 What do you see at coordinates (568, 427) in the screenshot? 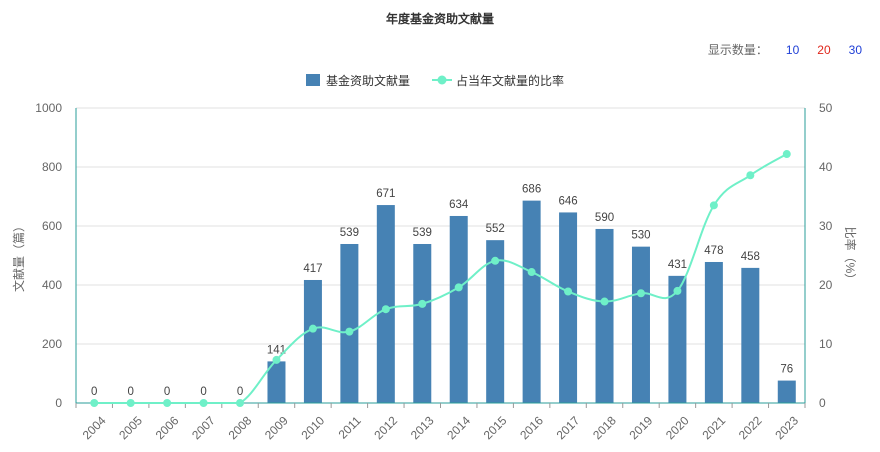
I see `x-tick-label: 2017` at bounding box center [568, 427].